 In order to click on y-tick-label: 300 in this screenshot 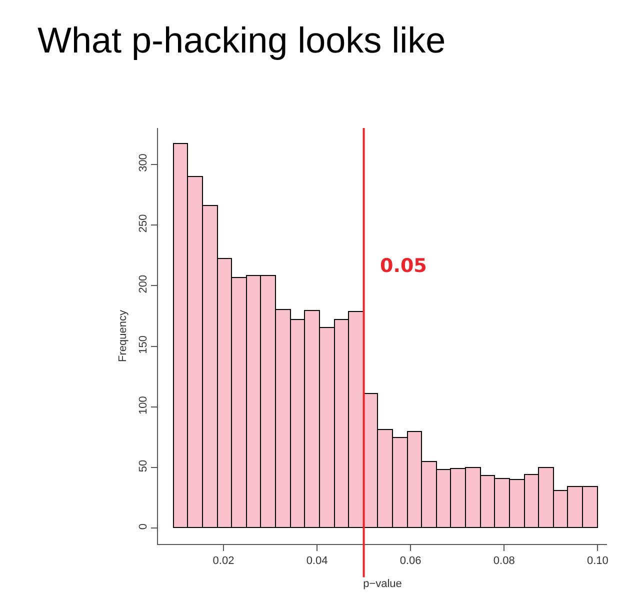, I will do `click(144, 163)`.